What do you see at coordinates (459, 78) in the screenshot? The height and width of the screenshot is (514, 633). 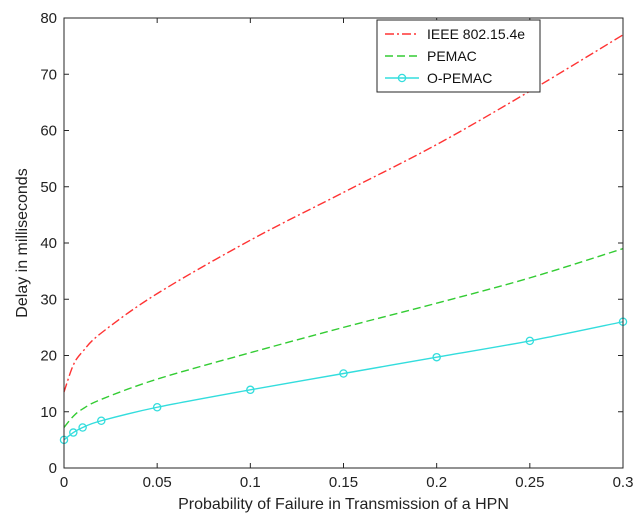 I see `legend-label-o-pemac: O-PEMAC` at bounding box center [459, 78].